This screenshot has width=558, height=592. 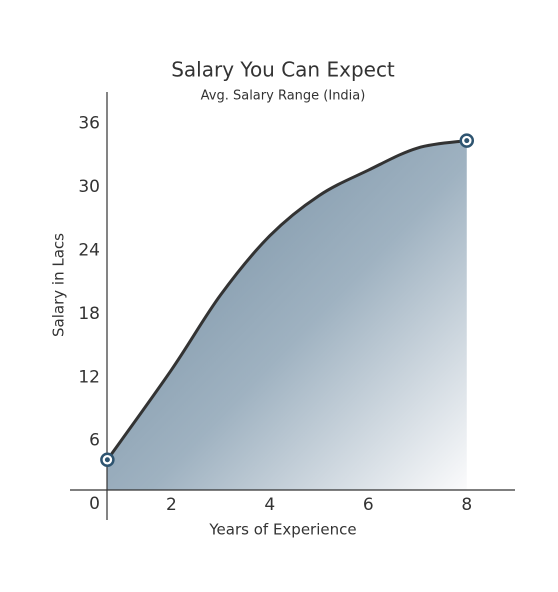 I want to click on y-tick-label: 36, so click(x=89, y=124).